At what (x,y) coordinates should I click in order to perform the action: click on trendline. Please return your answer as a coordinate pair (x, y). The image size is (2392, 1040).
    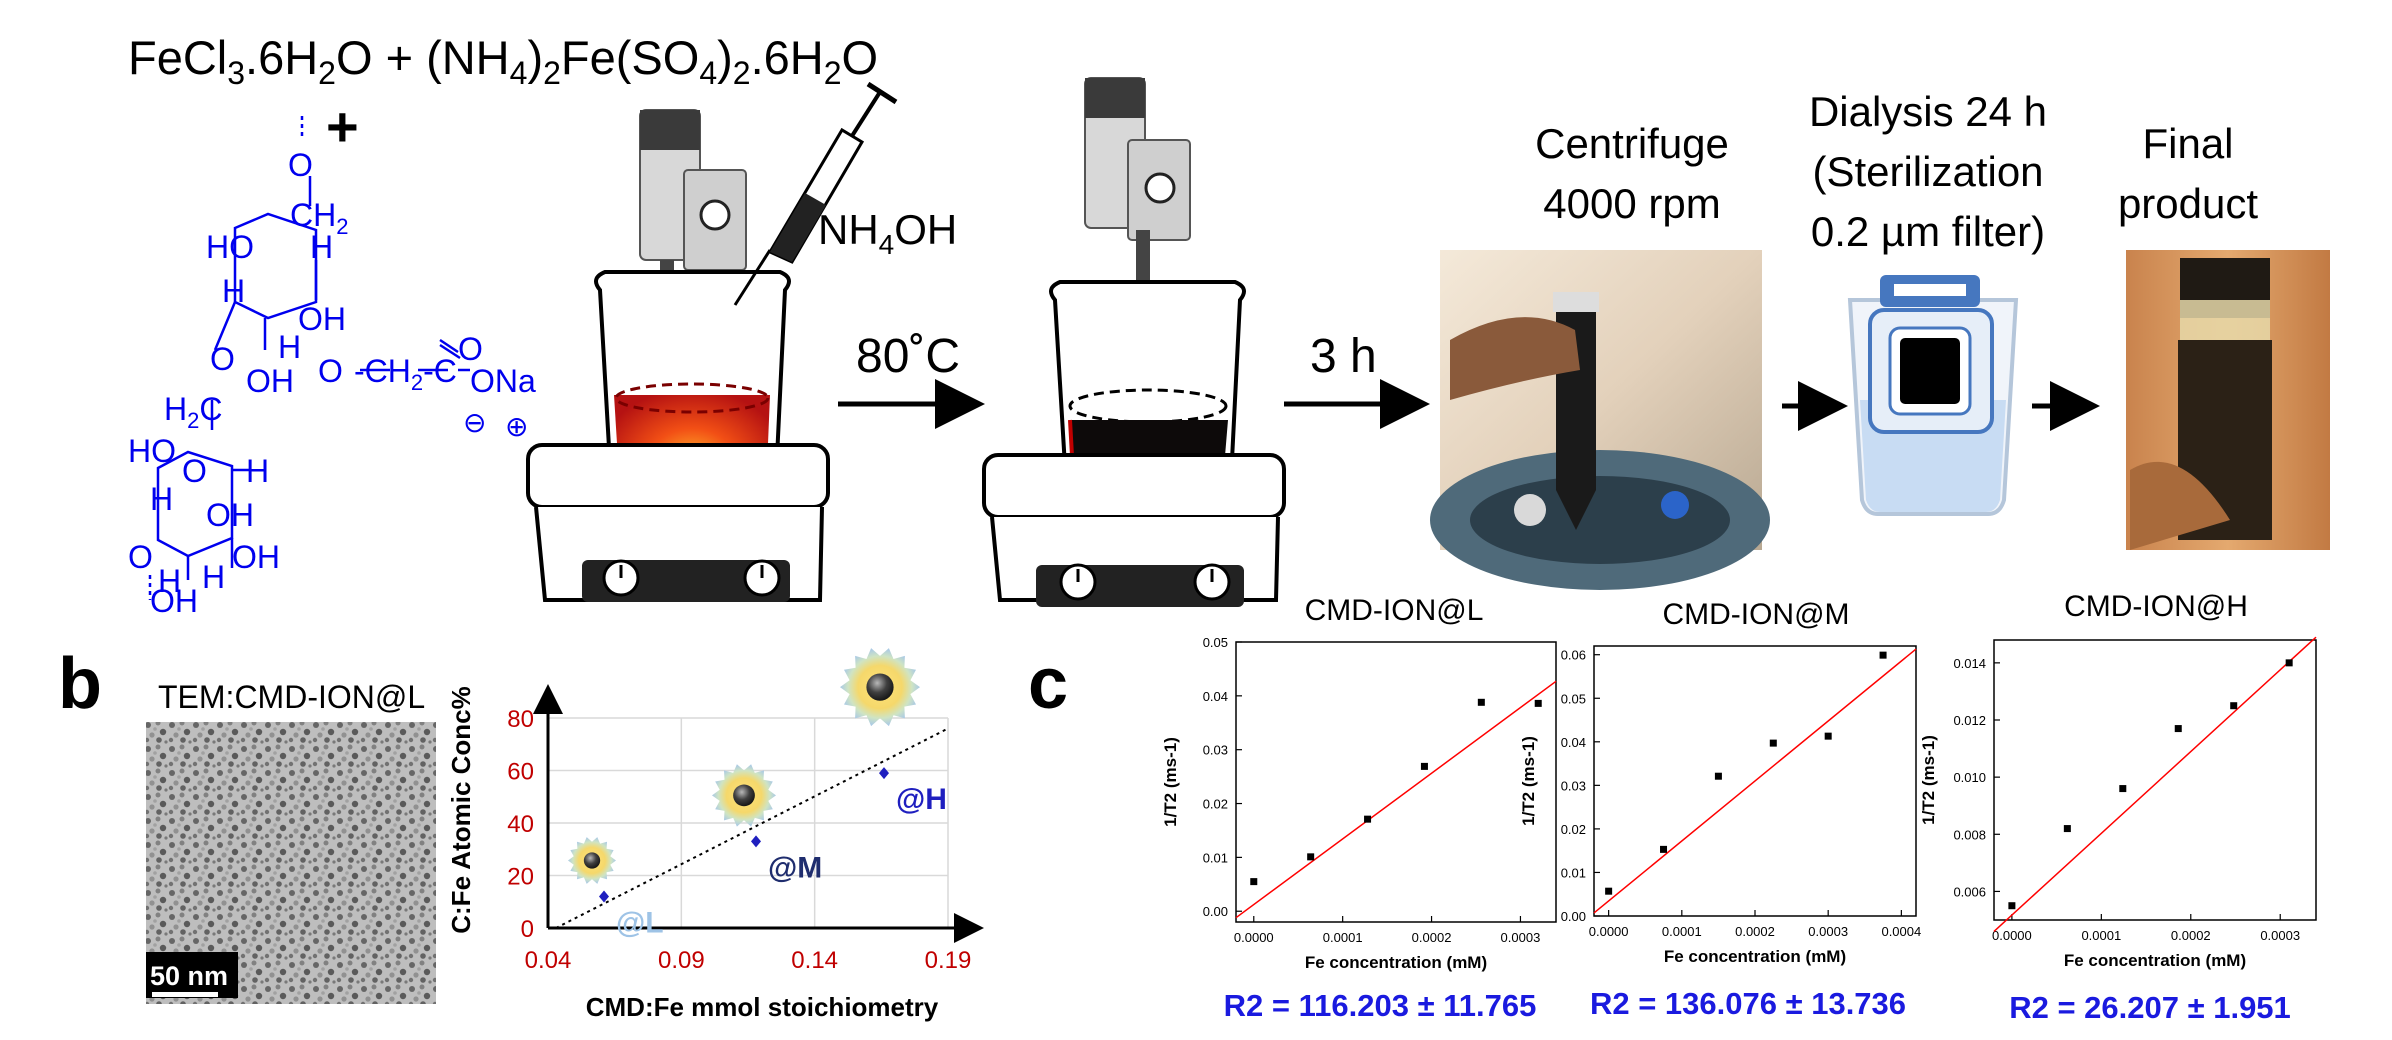
    Looking at the image, I should click on (752, 828).